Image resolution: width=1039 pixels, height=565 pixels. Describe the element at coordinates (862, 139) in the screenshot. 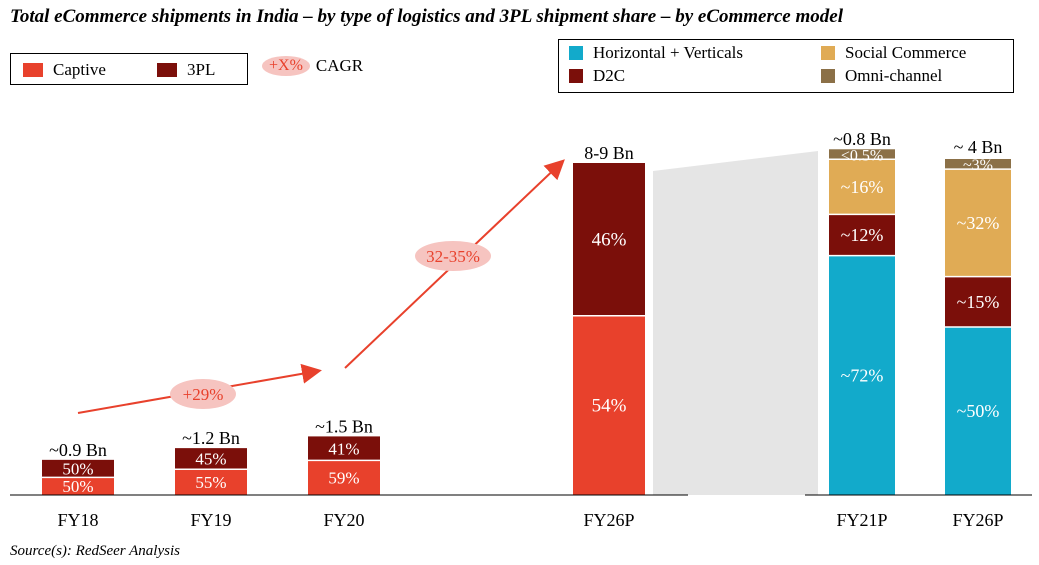

I see `total-label-right-fy21p: ~0.8 Bn` at that location.